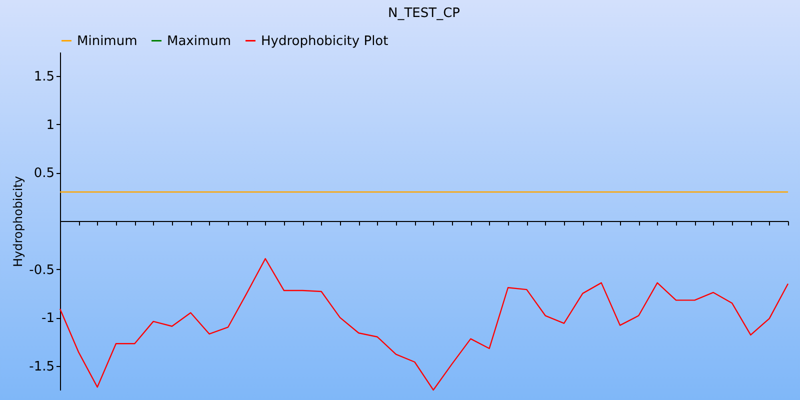  I want to click on y-axis-title: Hydrophobicity, so click(18, 222).